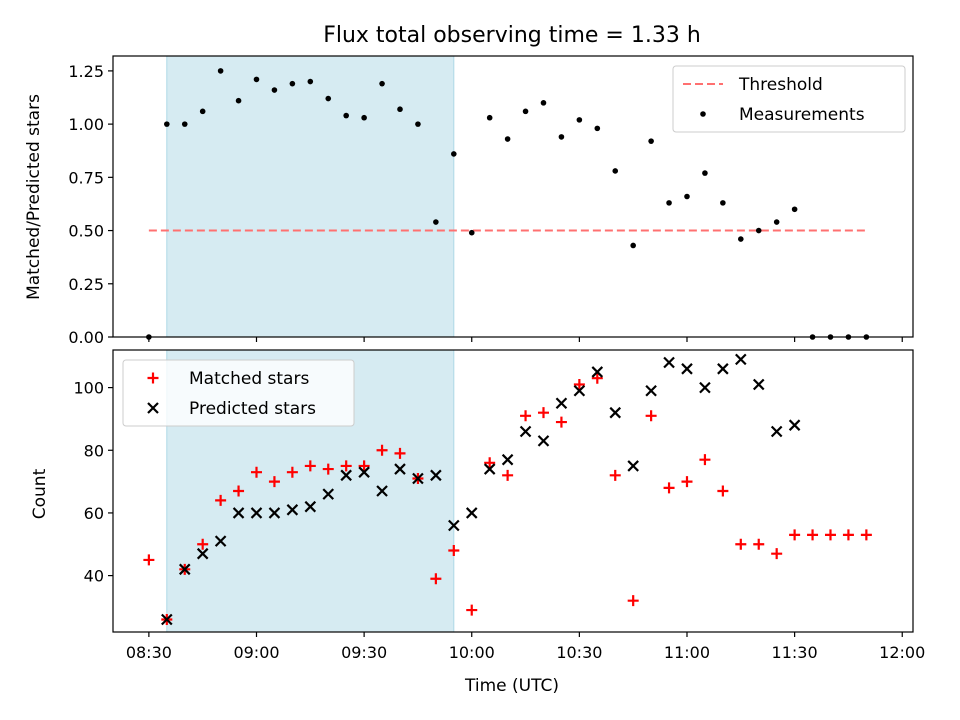  What do you see at coordinates (364, 652) in the screenshot?
I see `x-tick-label: 09:30` at bounding box center [364, 652].